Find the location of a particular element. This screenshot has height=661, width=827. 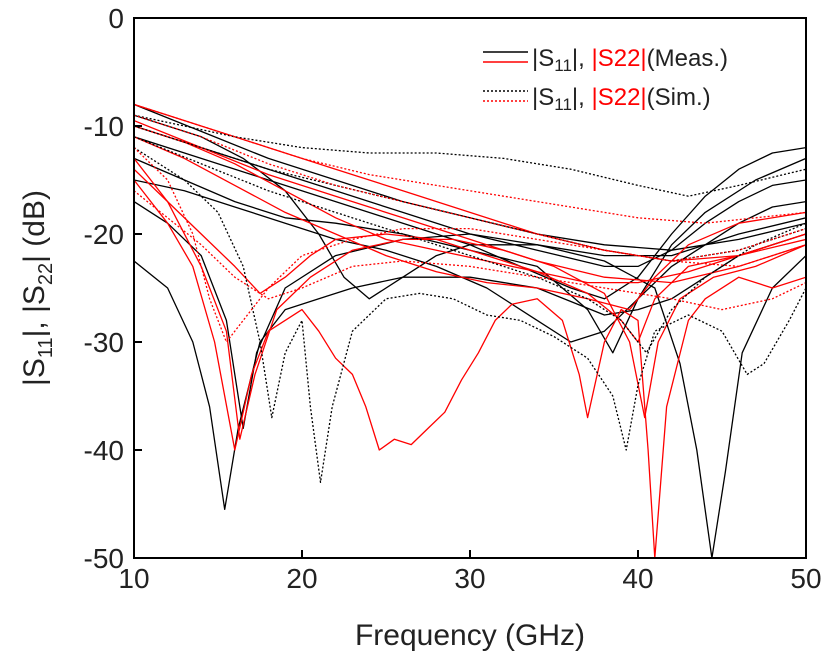

y-tick-label: 0 is located at coordinates (116, 18).